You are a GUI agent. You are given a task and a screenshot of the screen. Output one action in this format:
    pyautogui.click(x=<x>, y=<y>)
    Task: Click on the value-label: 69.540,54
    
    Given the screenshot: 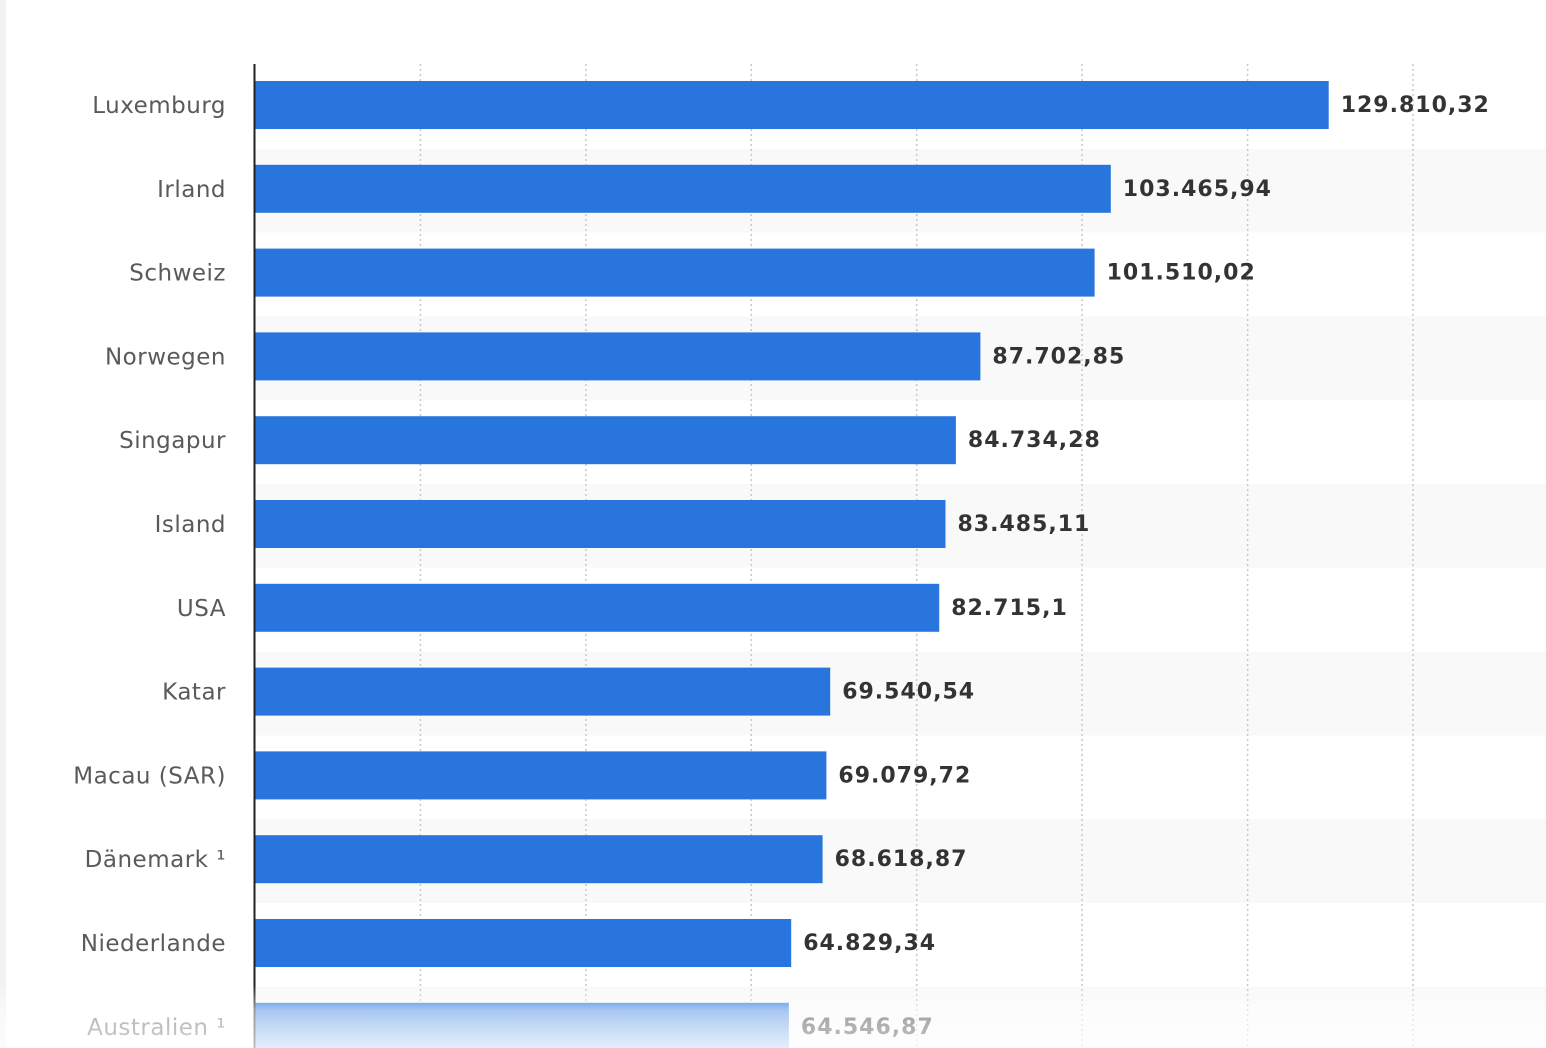 What is the action you would take?
    pyautogui.click(x=908, y=692)
    